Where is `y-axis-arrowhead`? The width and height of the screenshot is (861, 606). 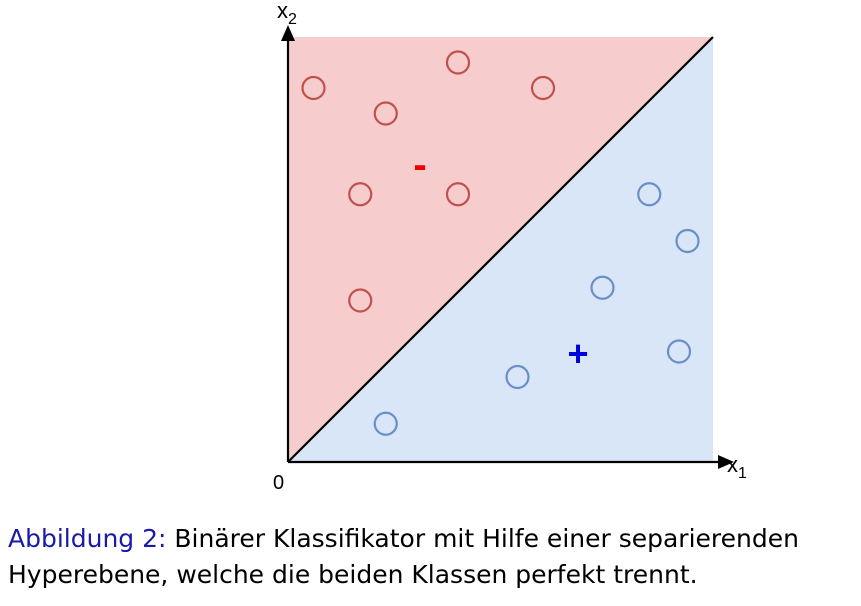
y-axis-arrowhead is located at coordinates (288, 33).